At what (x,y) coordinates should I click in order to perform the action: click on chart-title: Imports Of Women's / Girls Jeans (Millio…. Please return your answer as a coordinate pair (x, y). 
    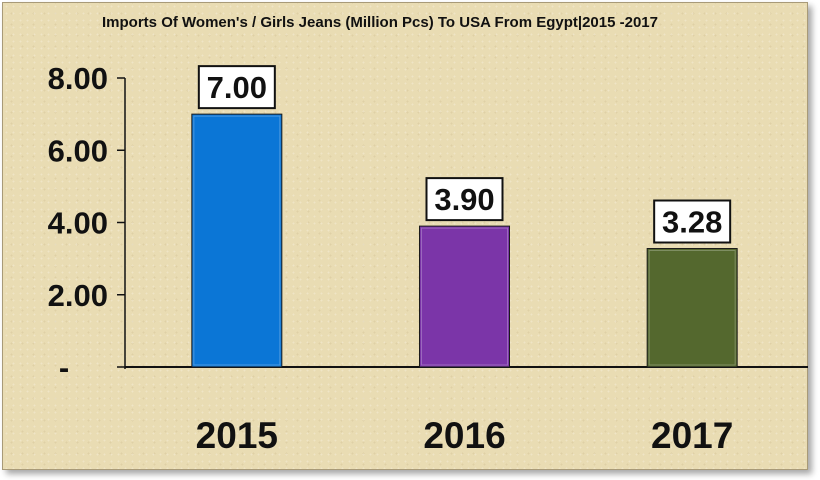
    Looking at the image, I should click on (380, 22).